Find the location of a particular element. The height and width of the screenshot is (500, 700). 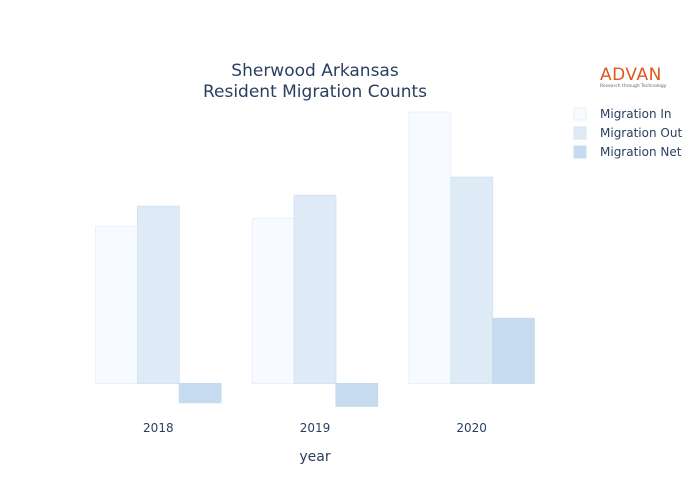

logo-tagline: Research through Technology is located at coordinates (633, 86).